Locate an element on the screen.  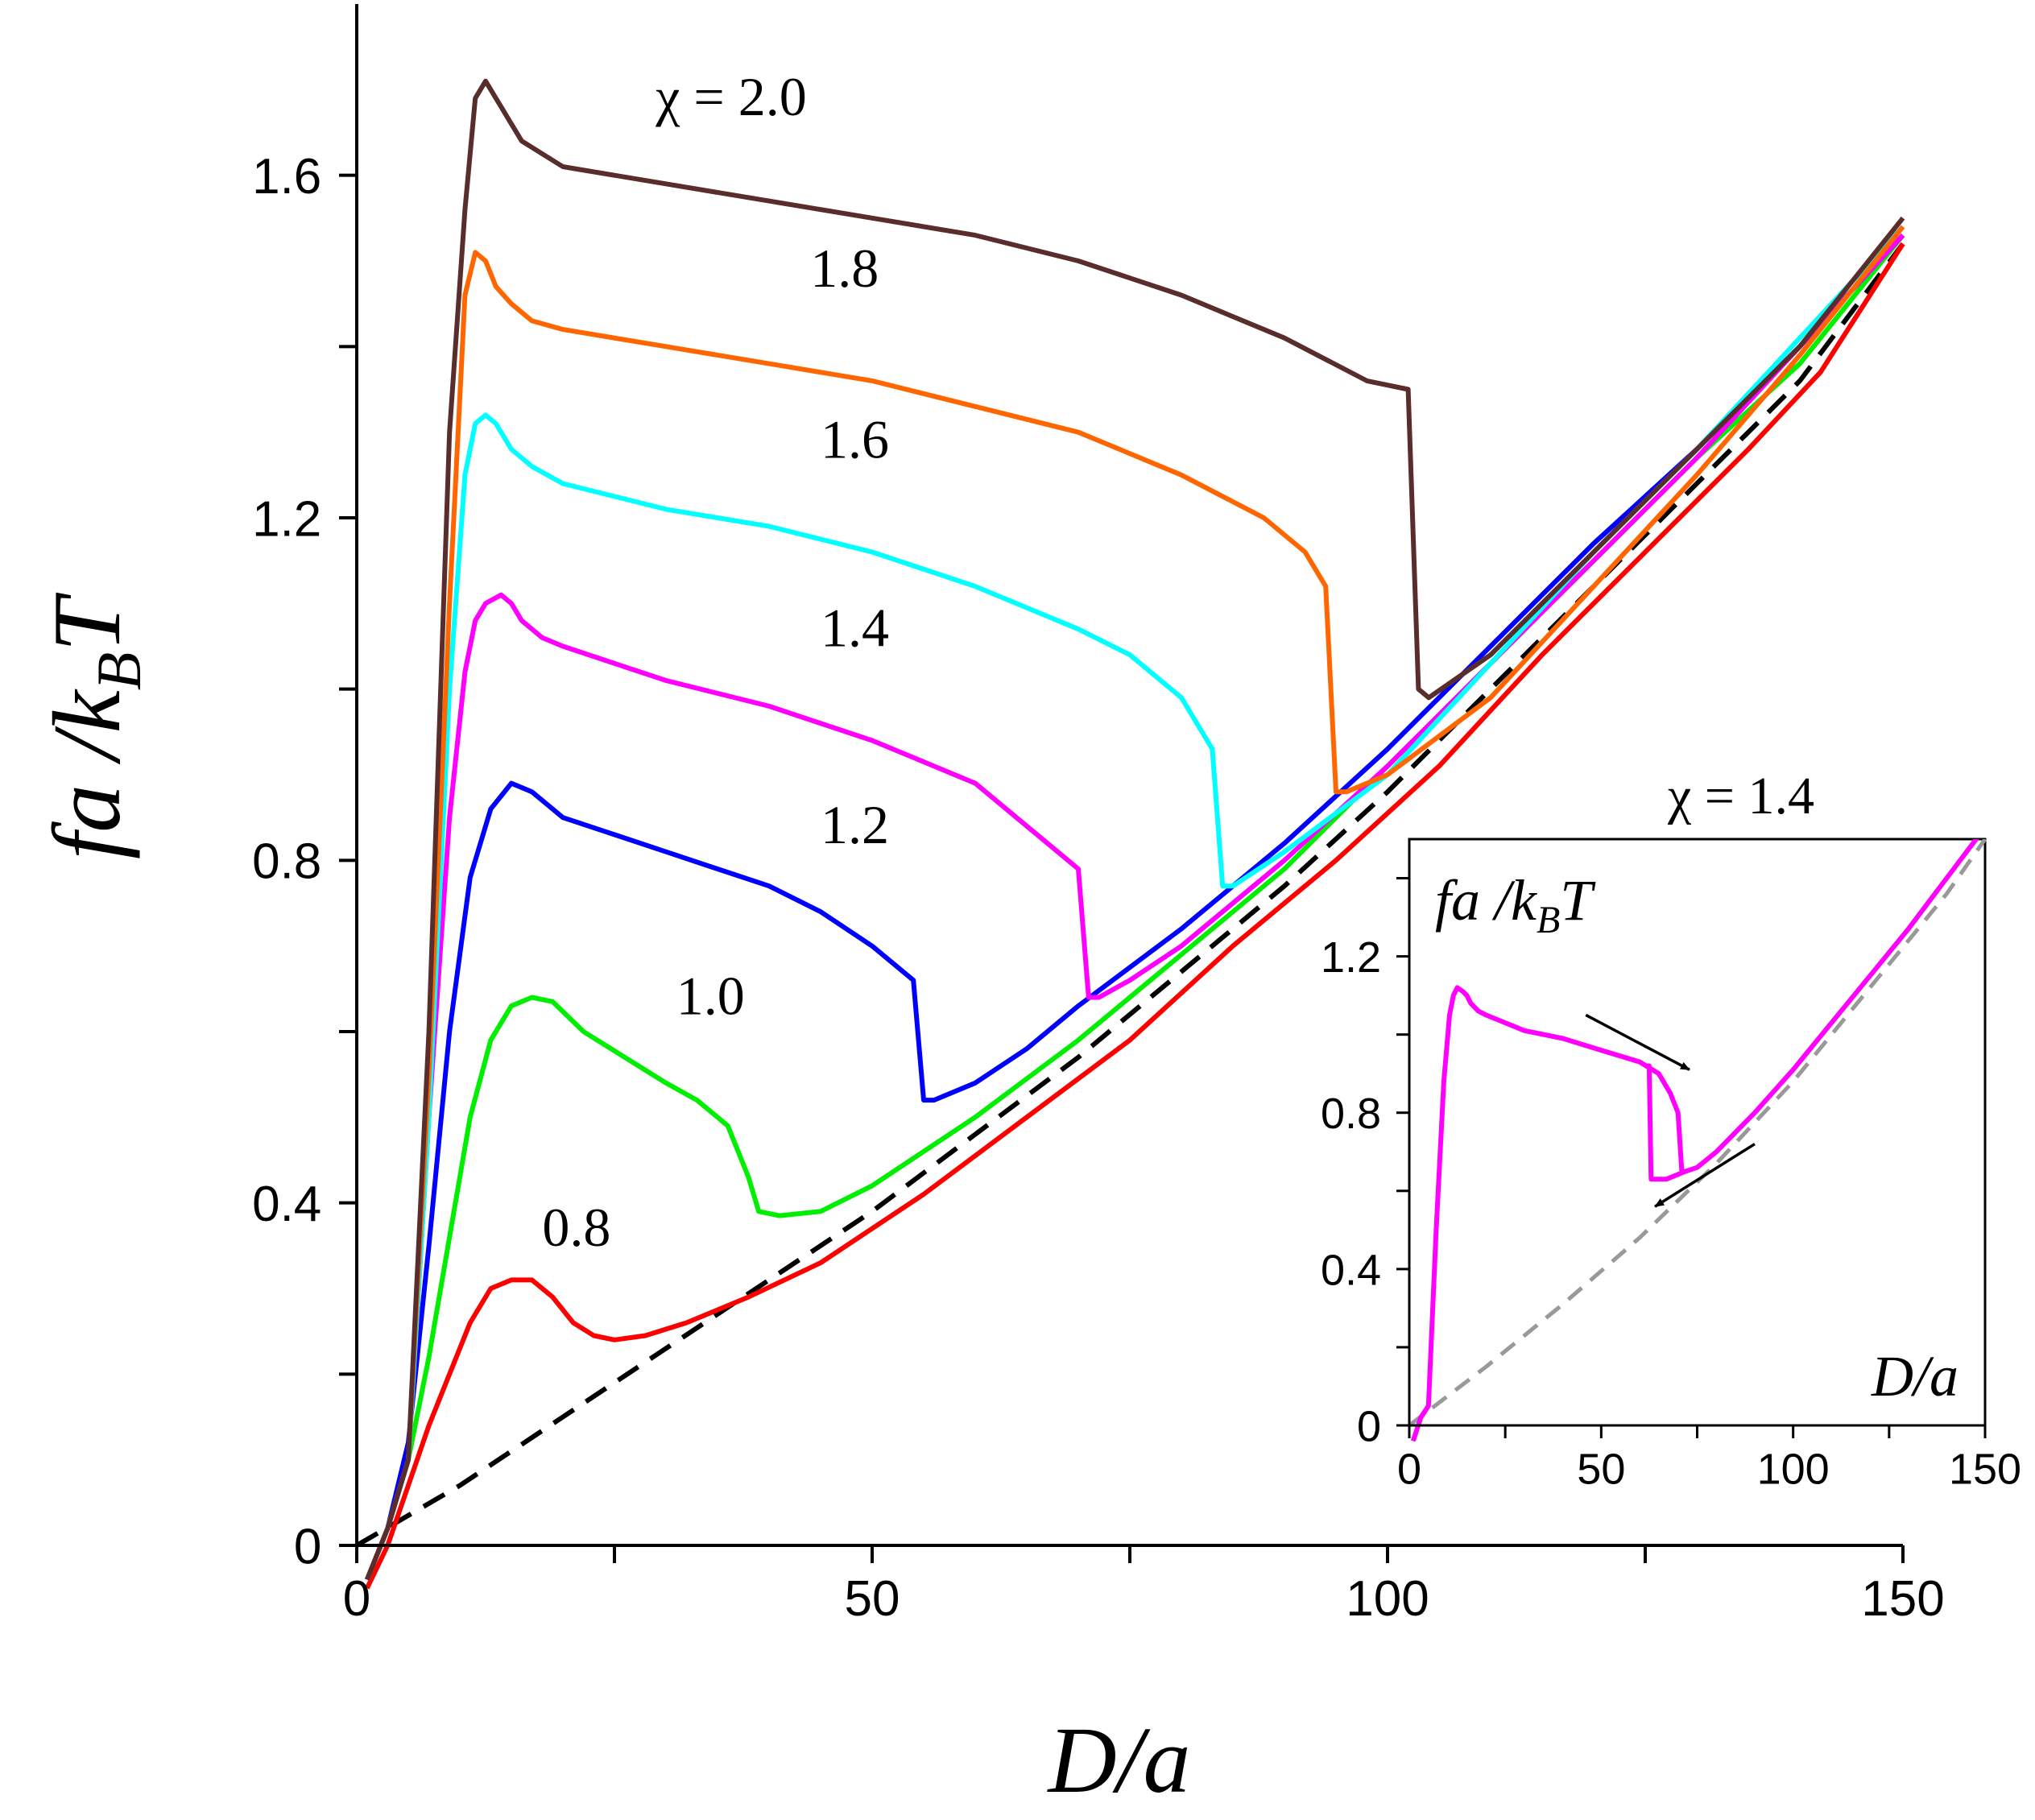
inset-series-retraction is located at coordinates (1666, 1122).